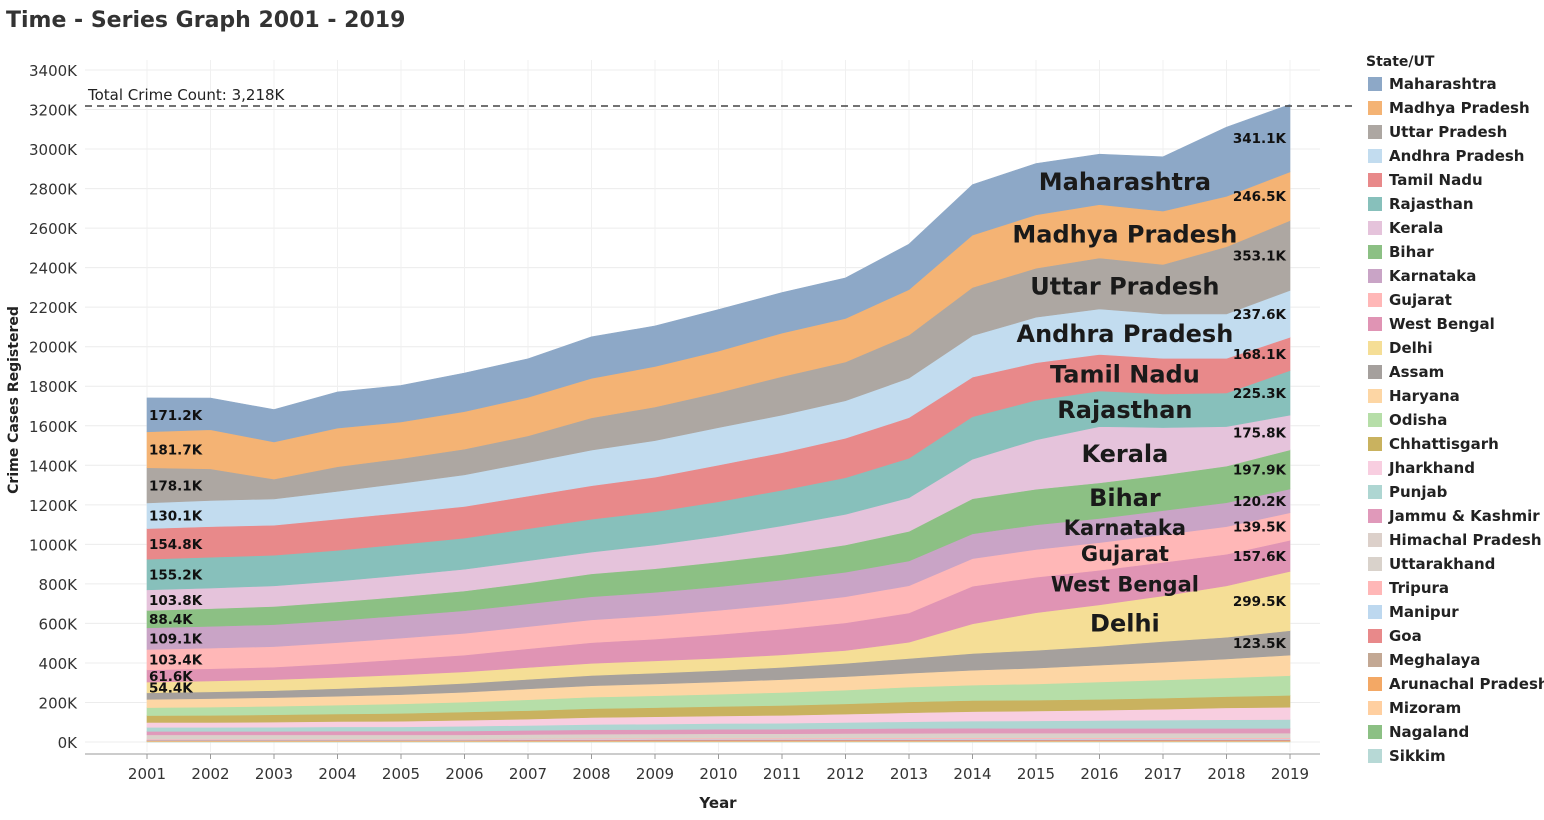  What do you see at coordinates (1443, 84) in the screenshot?
I see `legend-label: Maharashtra` at bounding box center [1443, 84].